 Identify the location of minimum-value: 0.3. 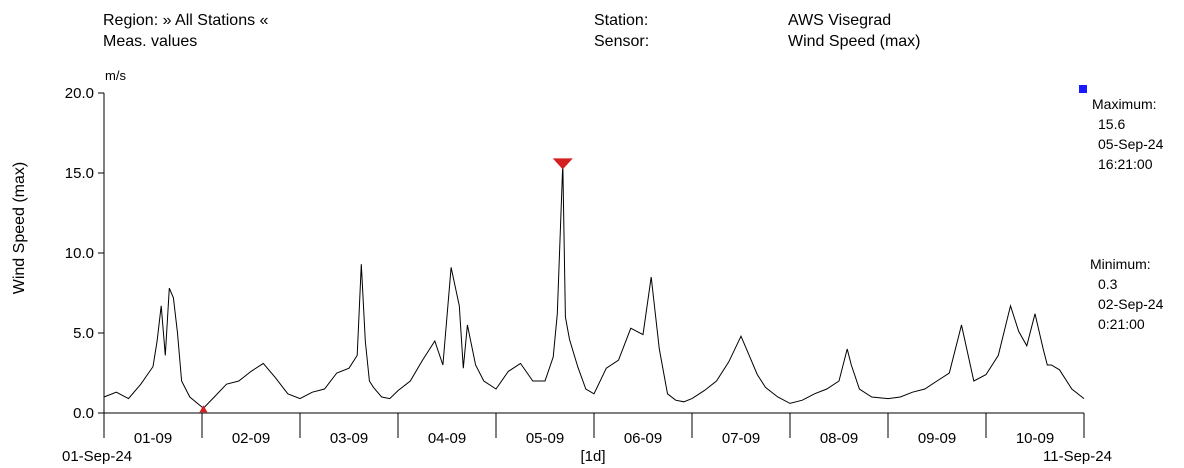
(1108, 284).